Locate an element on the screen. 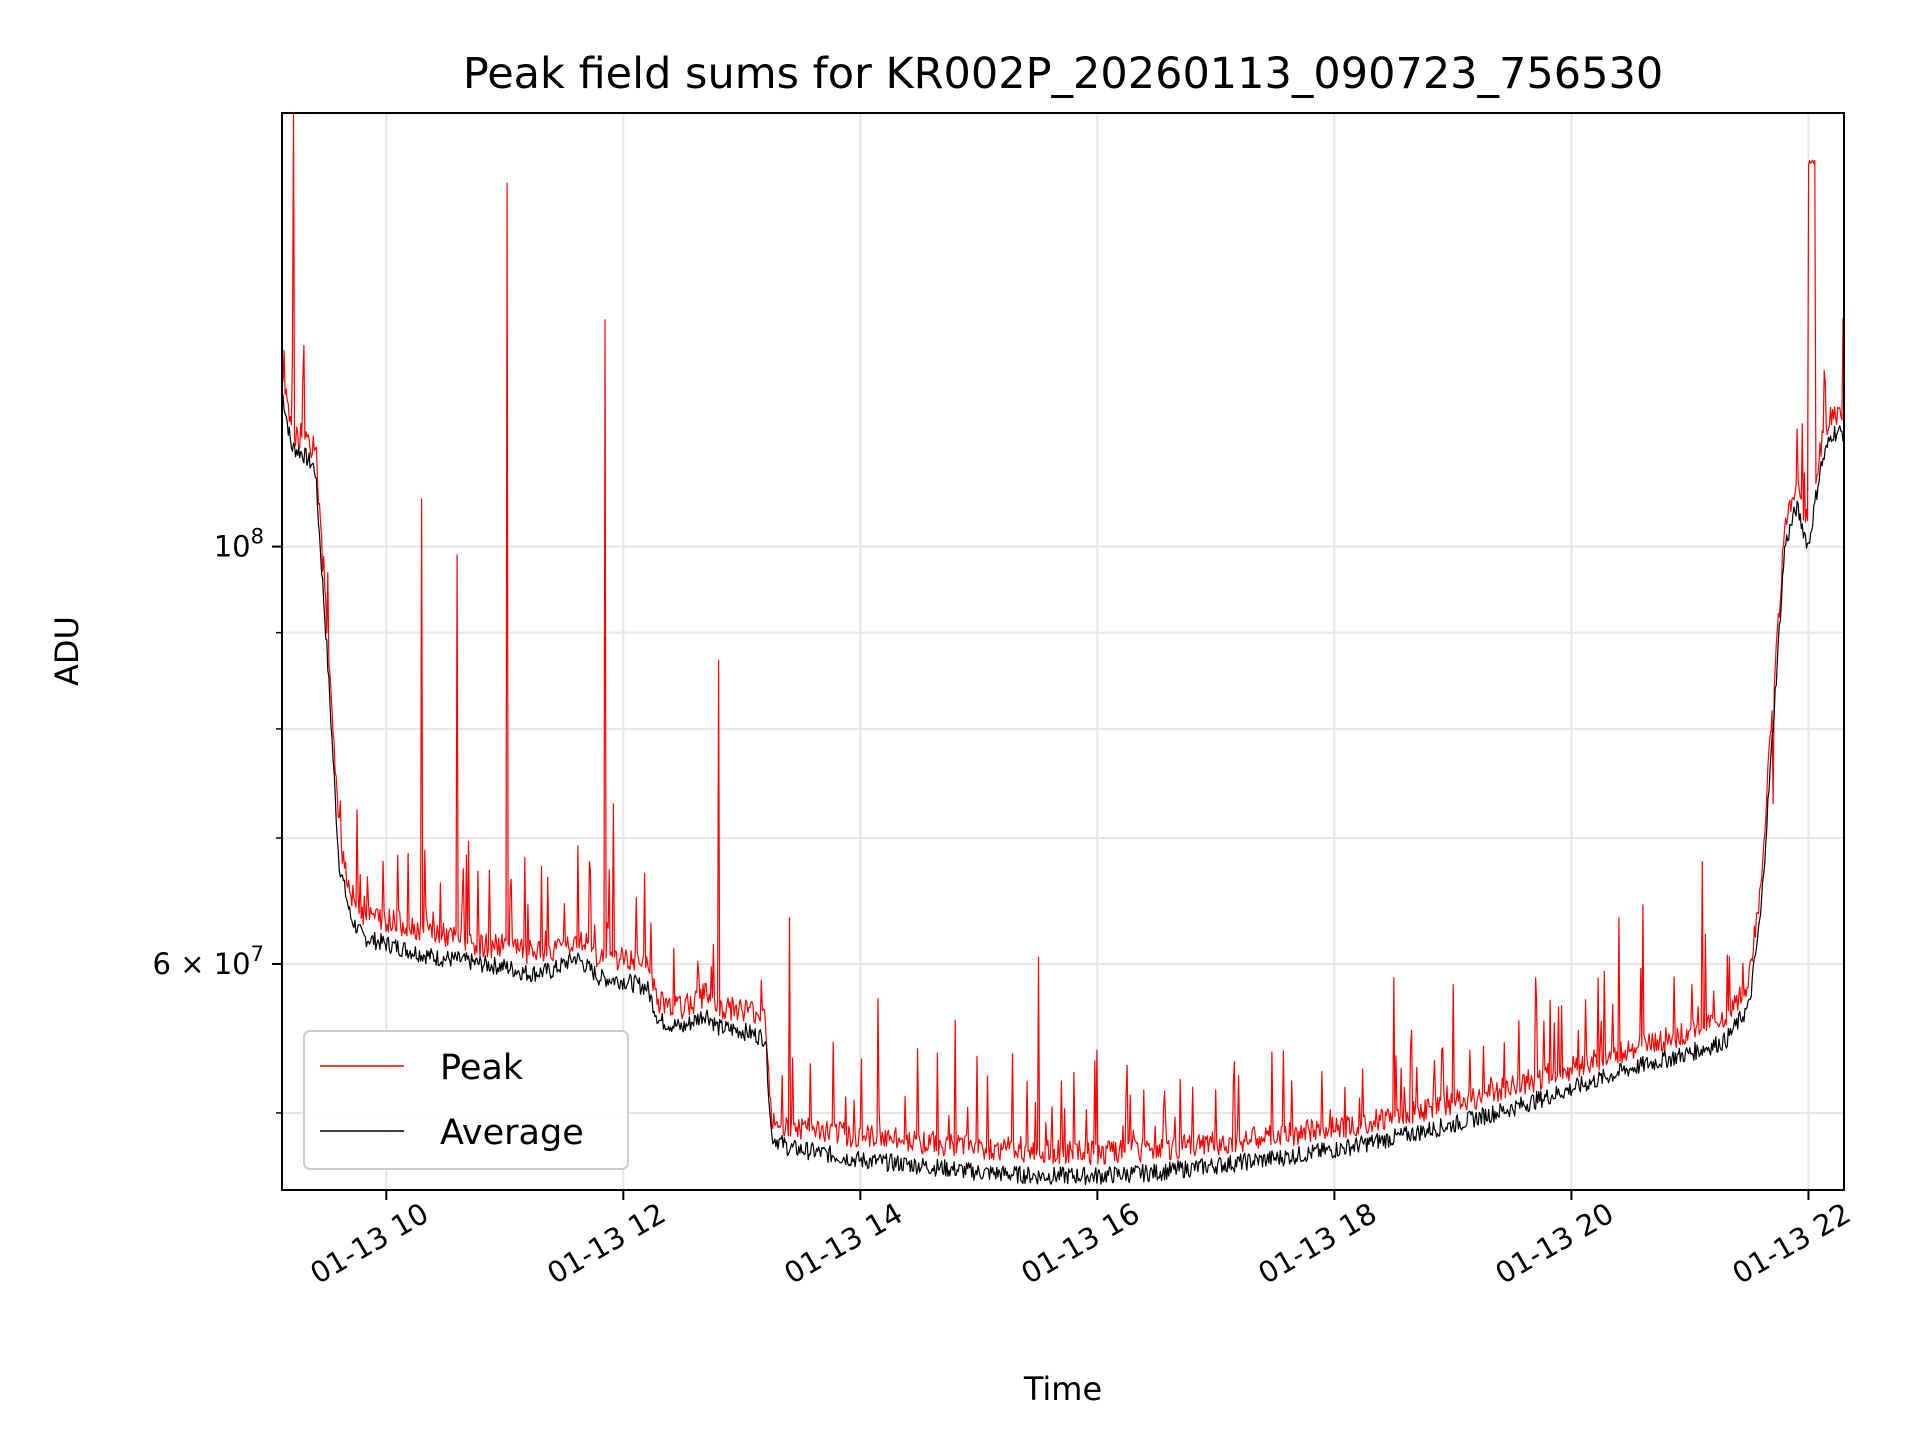 The image size is (1920, 1440). legend: Peak Average is located at coordinates (466, 1100).